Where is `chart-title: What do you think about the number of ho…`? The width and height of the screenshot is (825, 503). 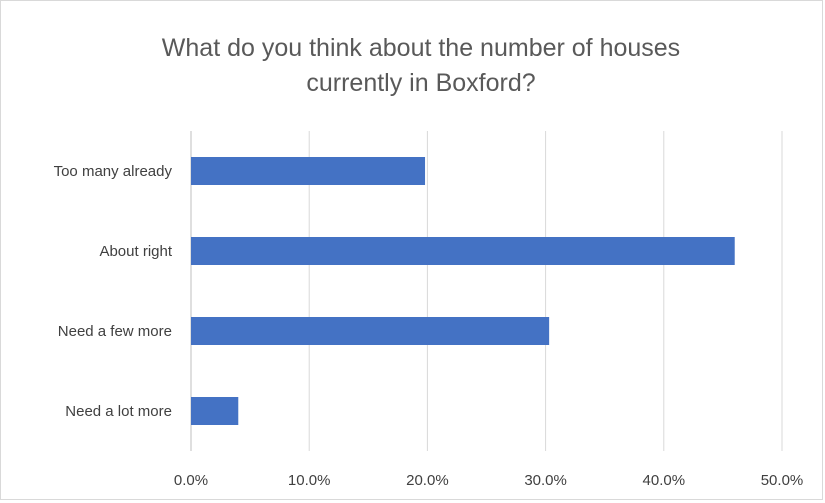 chart-title: What do you think about the number of ho… is located at coordinates (421, 65).